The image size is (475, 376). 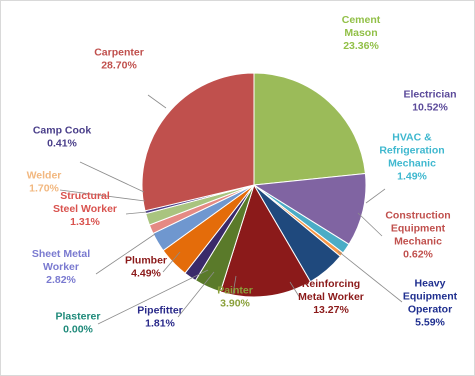 I want to click on label-name: Electrician, so click(x=429, y=95).